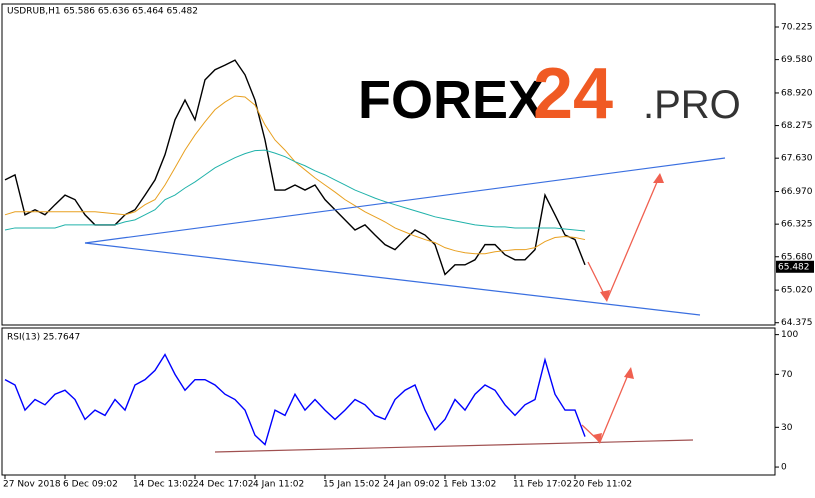  What do you see at coordinates (692, 105) in the screenshot?
I see `logo-suffix: .PRO` at bounding box center [692, 105].